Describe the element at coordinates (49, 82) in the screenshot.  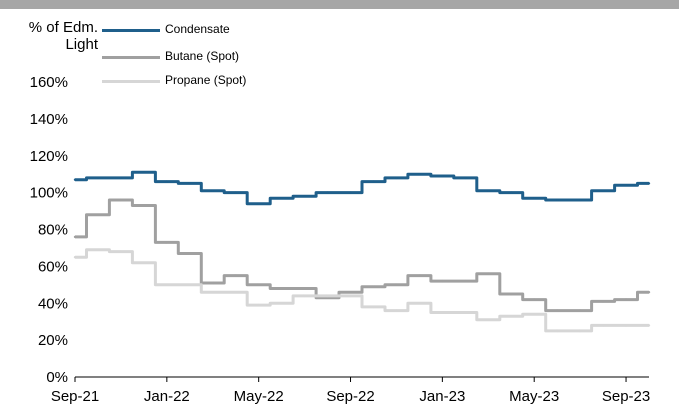
I see `y-tick-label: 160%` at that location.